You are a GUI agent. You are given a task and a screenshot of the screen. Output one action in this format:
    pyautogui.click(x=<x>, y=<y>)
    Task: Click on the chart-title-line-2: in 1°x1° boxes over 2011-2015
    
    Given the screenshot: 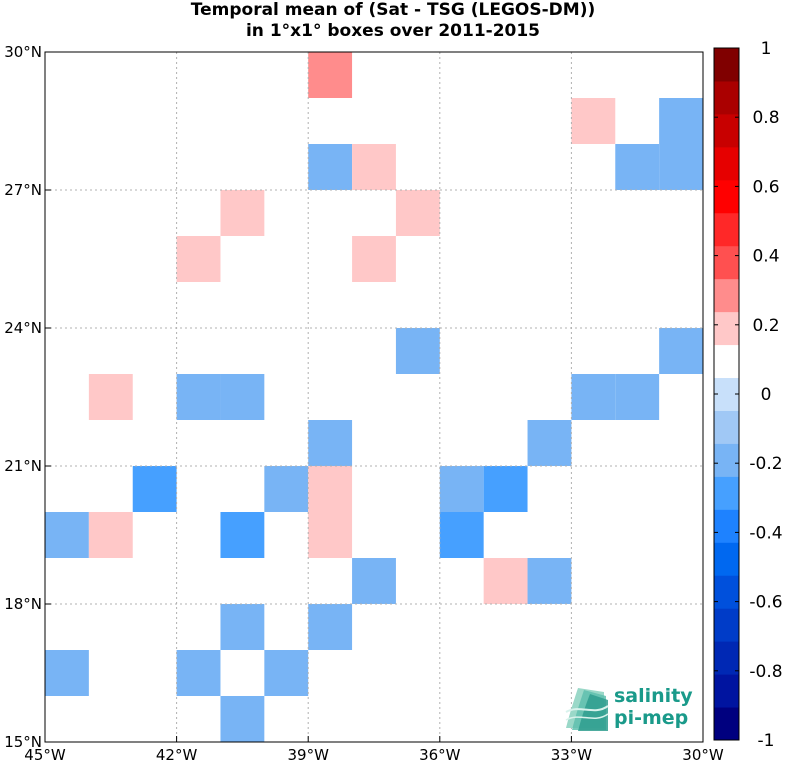 What is the action you would take?
    pyautogui.click(x=393, y=31)
    